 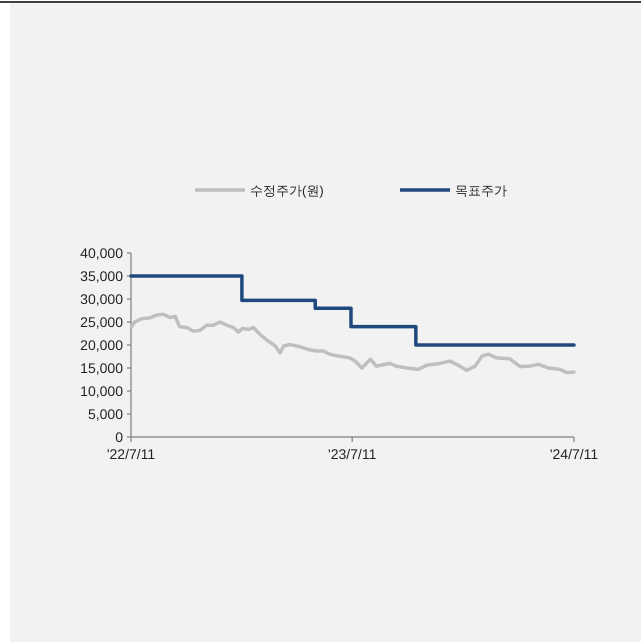 I want to click on x-tick-label: '24/7/11, so click(x=574, y=454).